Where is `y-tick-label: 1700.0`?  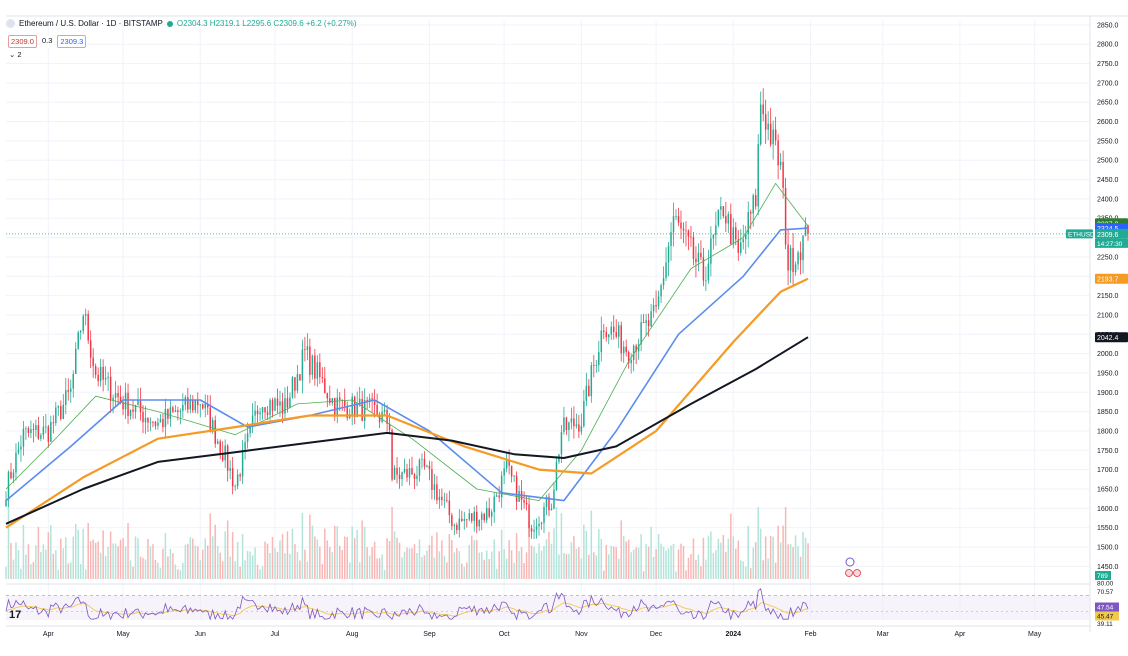 y-tick-label: 1700.0 is located at coordinates (1108, 470).